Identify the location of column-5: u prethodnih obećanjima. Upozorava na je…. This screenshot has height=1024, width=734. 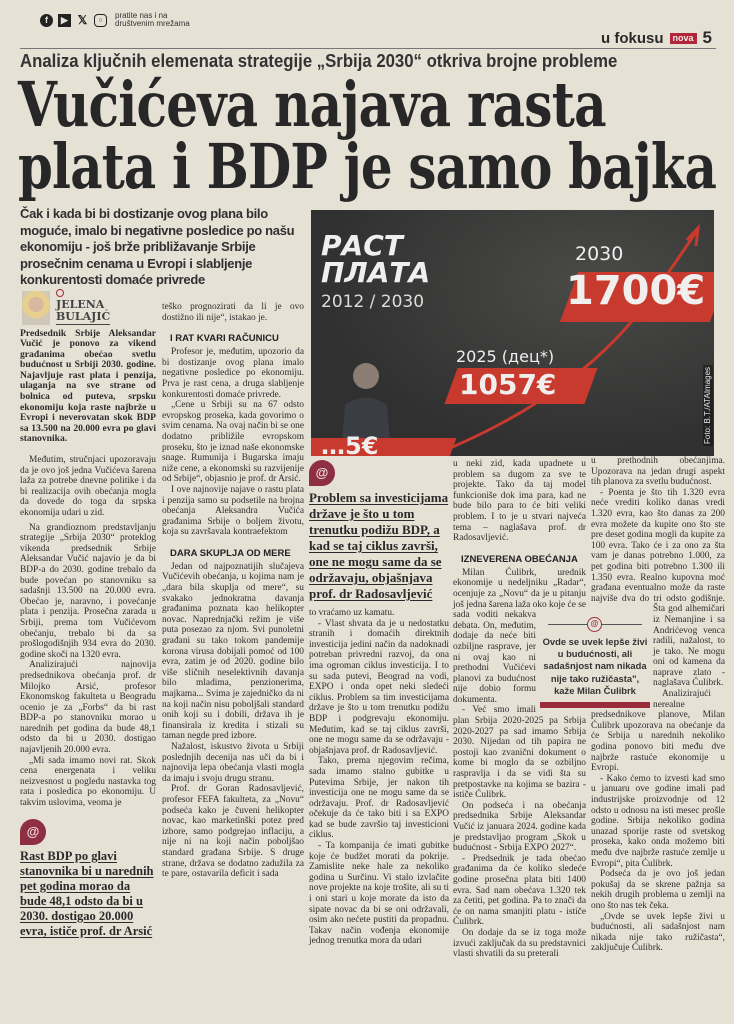
(658, 705).